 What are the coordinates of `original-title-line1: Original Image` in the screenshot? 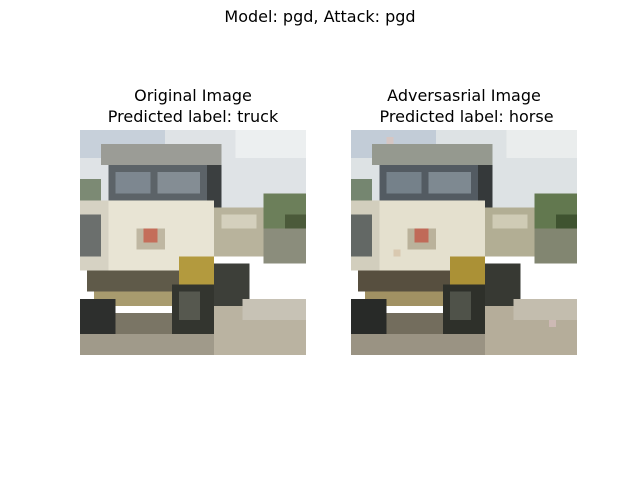 It's located at (193, 95).